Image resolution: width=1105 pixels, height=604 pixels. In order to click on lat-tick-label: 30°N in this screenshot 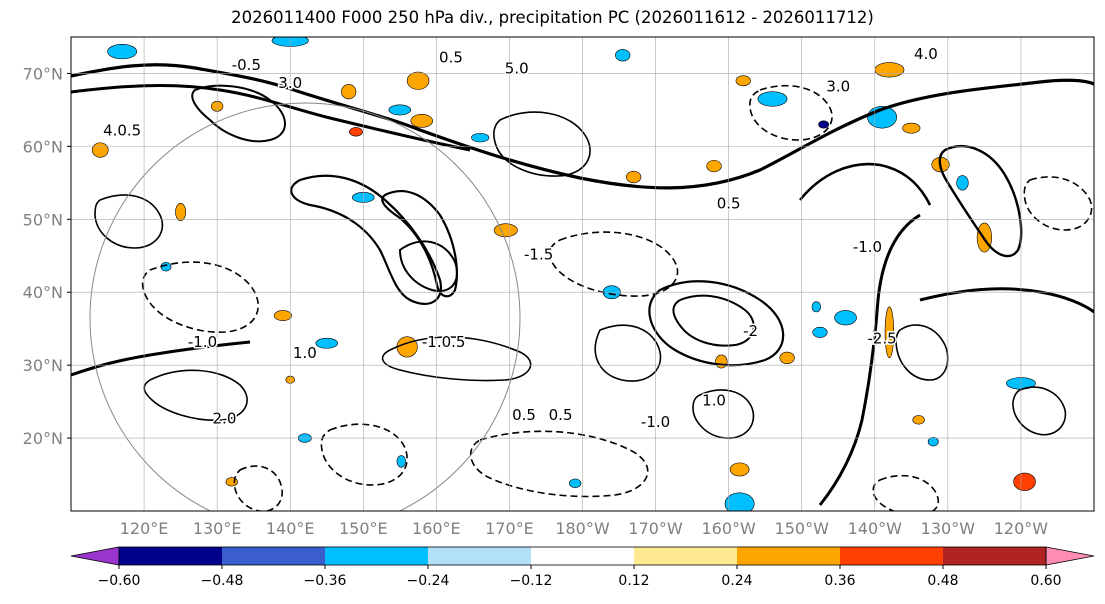, I will do `click(43, 365)`.